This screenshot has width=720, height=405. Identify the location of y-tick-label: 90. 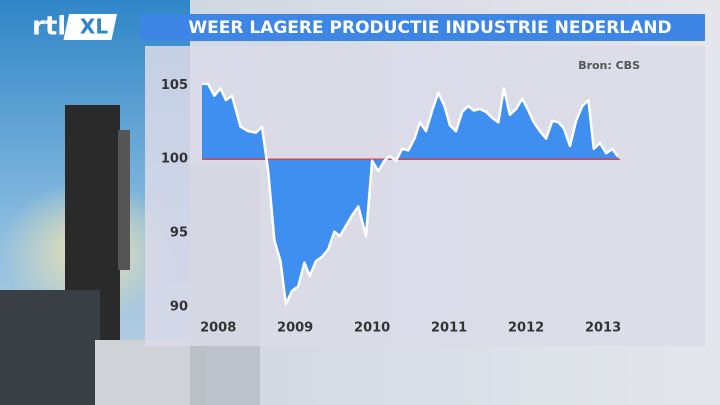
(179, 307).